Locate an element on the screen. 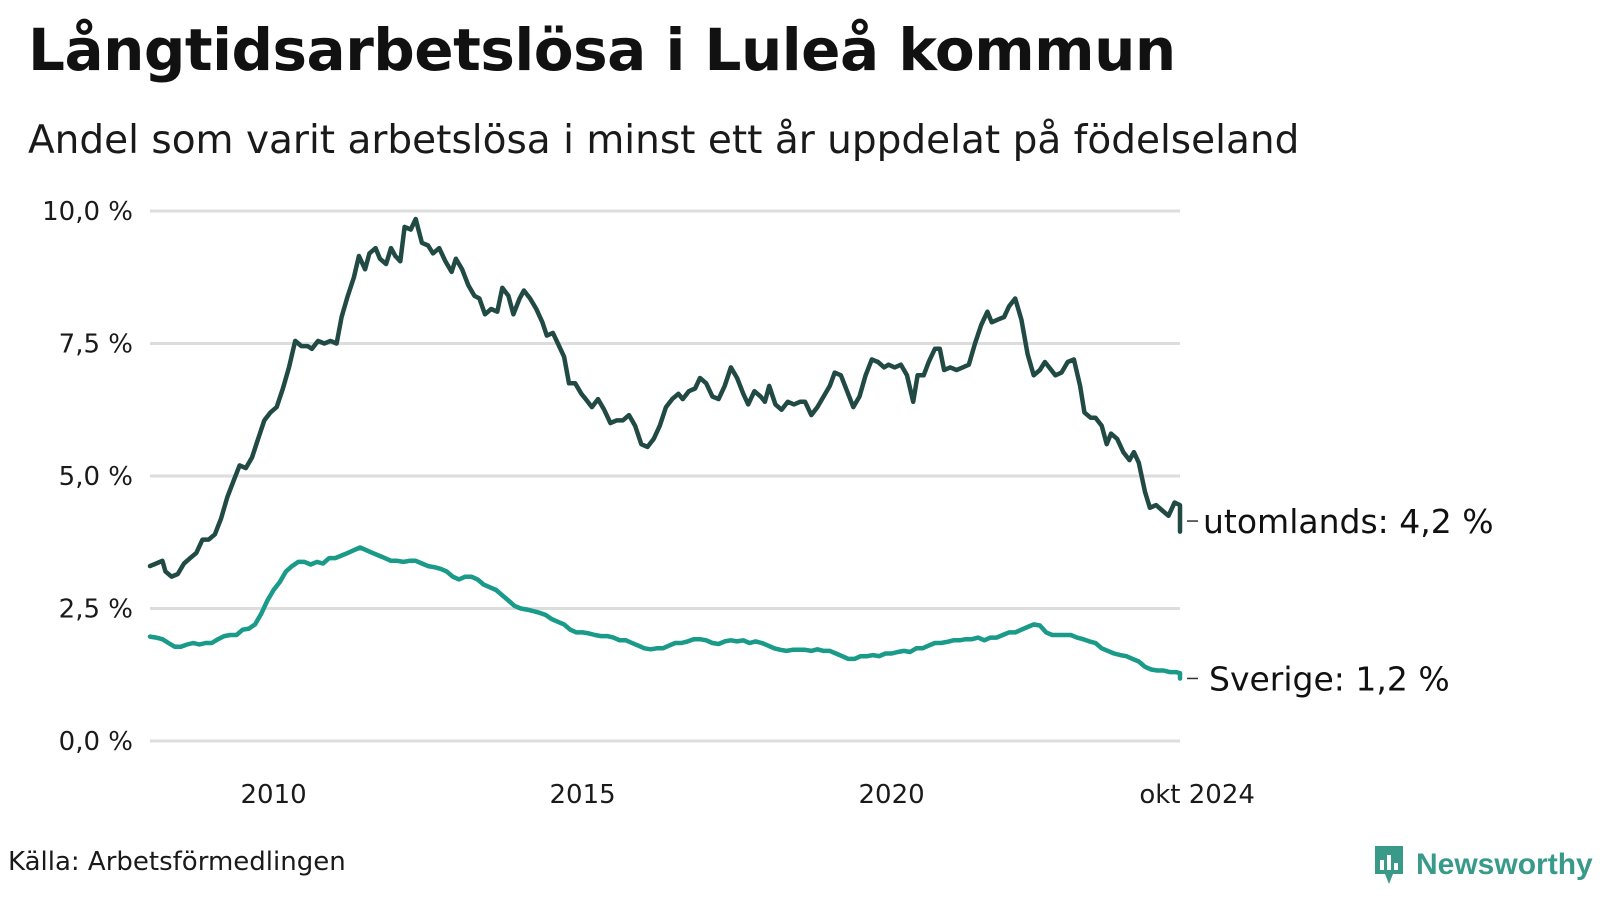  chart-title: Långtidsarbetslösa i Luleå kommun is located at coordinates (602, 50).